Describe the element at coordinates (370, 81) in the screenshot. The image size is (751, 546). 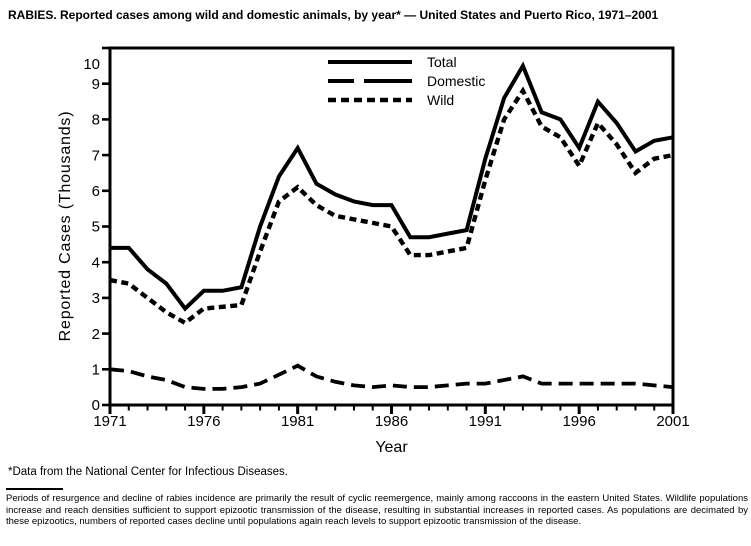
I see `legend-long-dash-line-icon` at that location.